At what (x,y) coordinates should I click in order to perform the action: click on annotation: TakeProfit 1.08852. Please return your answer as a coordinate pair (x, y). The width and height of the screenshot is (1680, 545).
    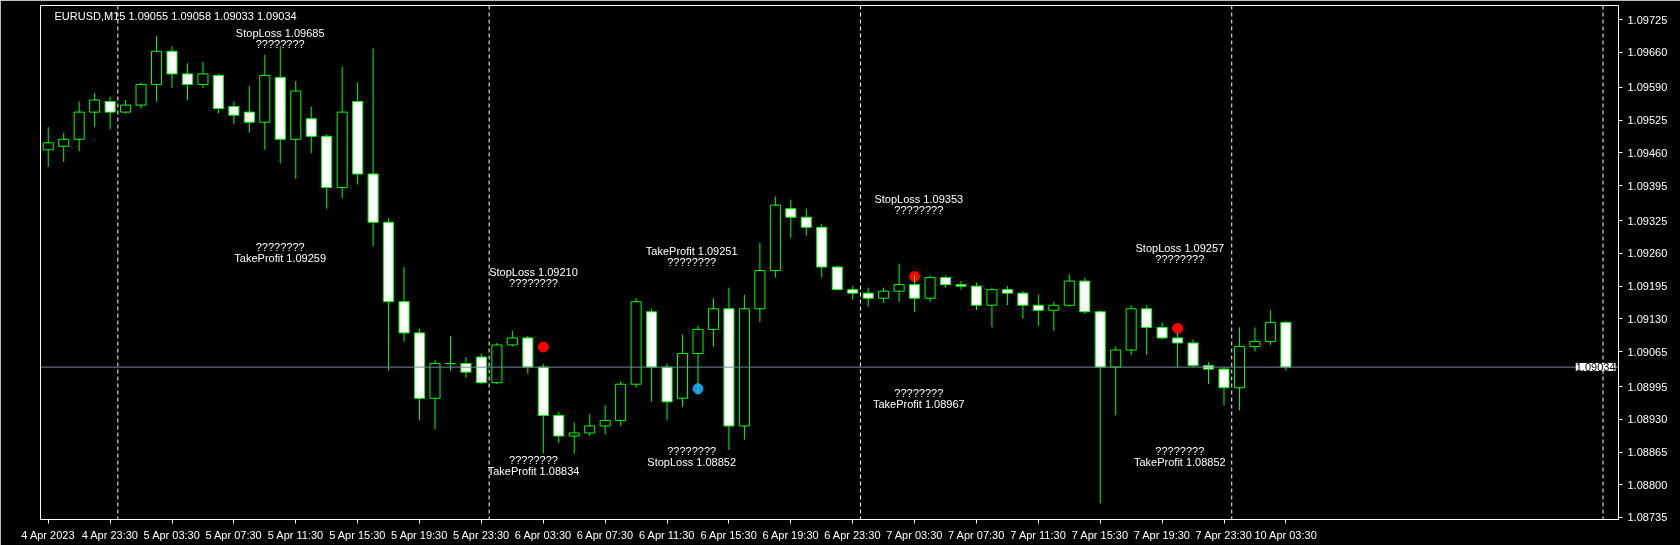
    Looking at the image, I should click on (1179, 461).